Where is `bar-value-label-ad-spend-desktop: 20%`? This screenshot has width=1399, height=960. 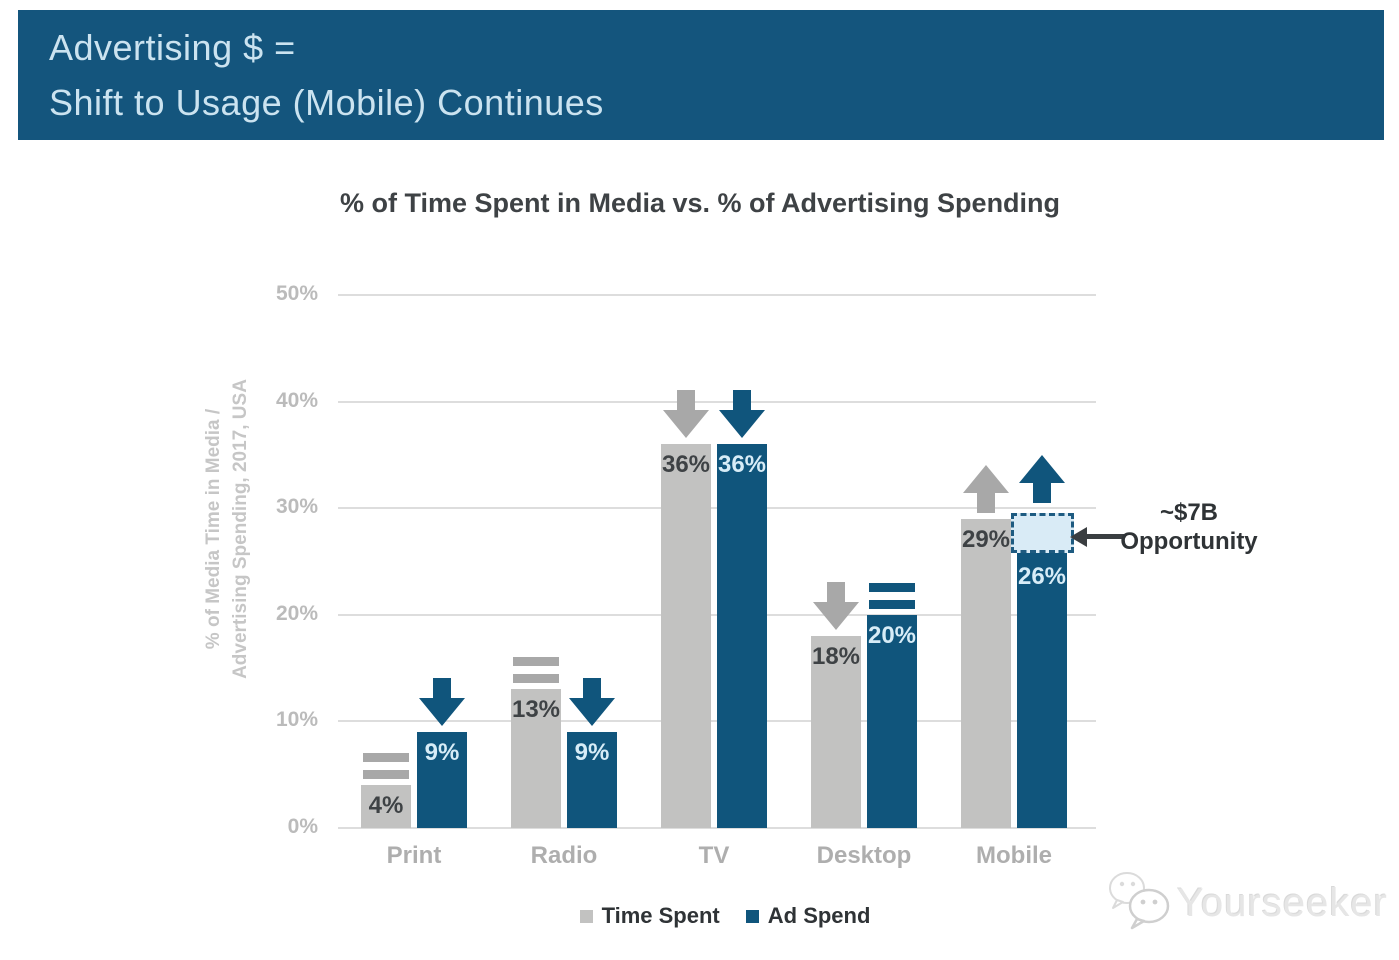 bar-value-label-ad-spend-desktop: 20% is located at coordinates (892, 635).